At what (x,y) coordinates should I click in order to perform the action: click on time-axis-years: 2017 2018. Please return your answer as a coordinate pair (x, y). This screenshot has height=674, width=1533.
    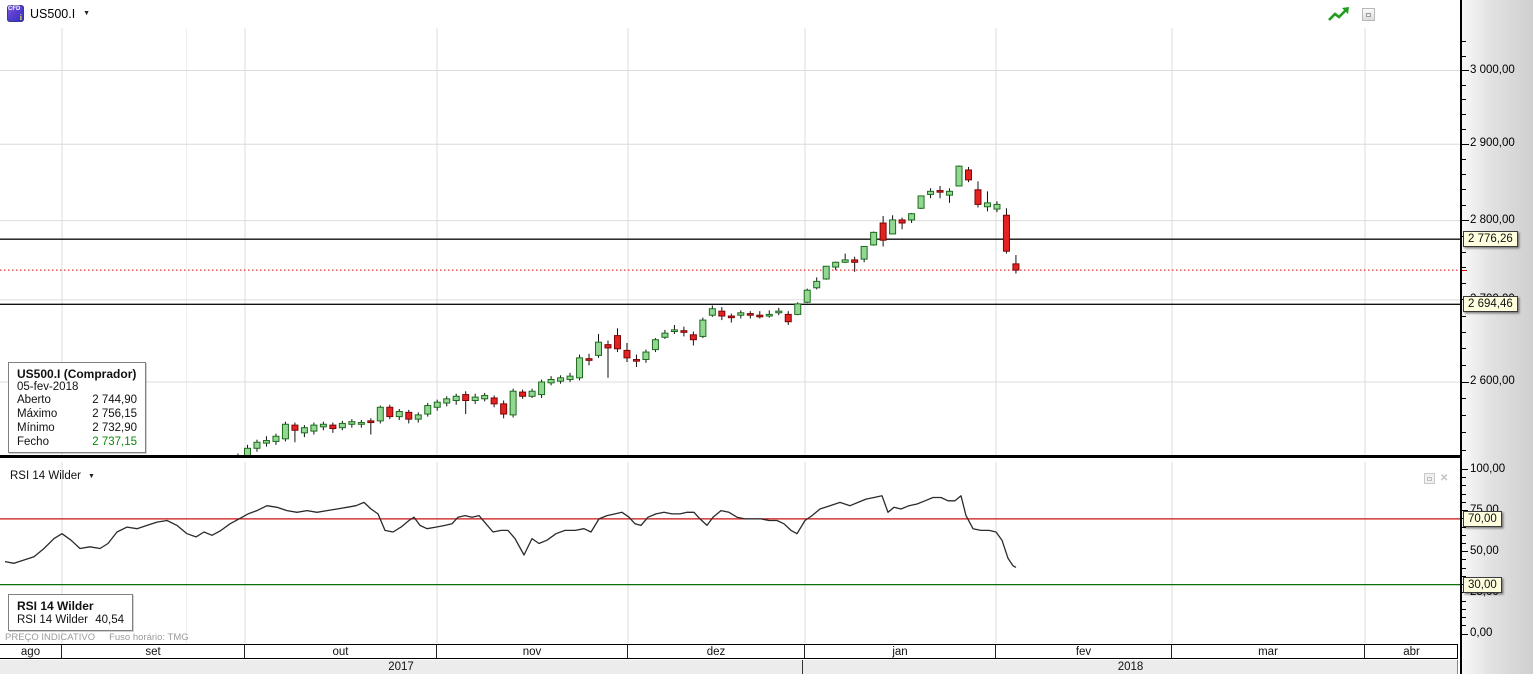
    Looking at the image, I should click on (729, 666).